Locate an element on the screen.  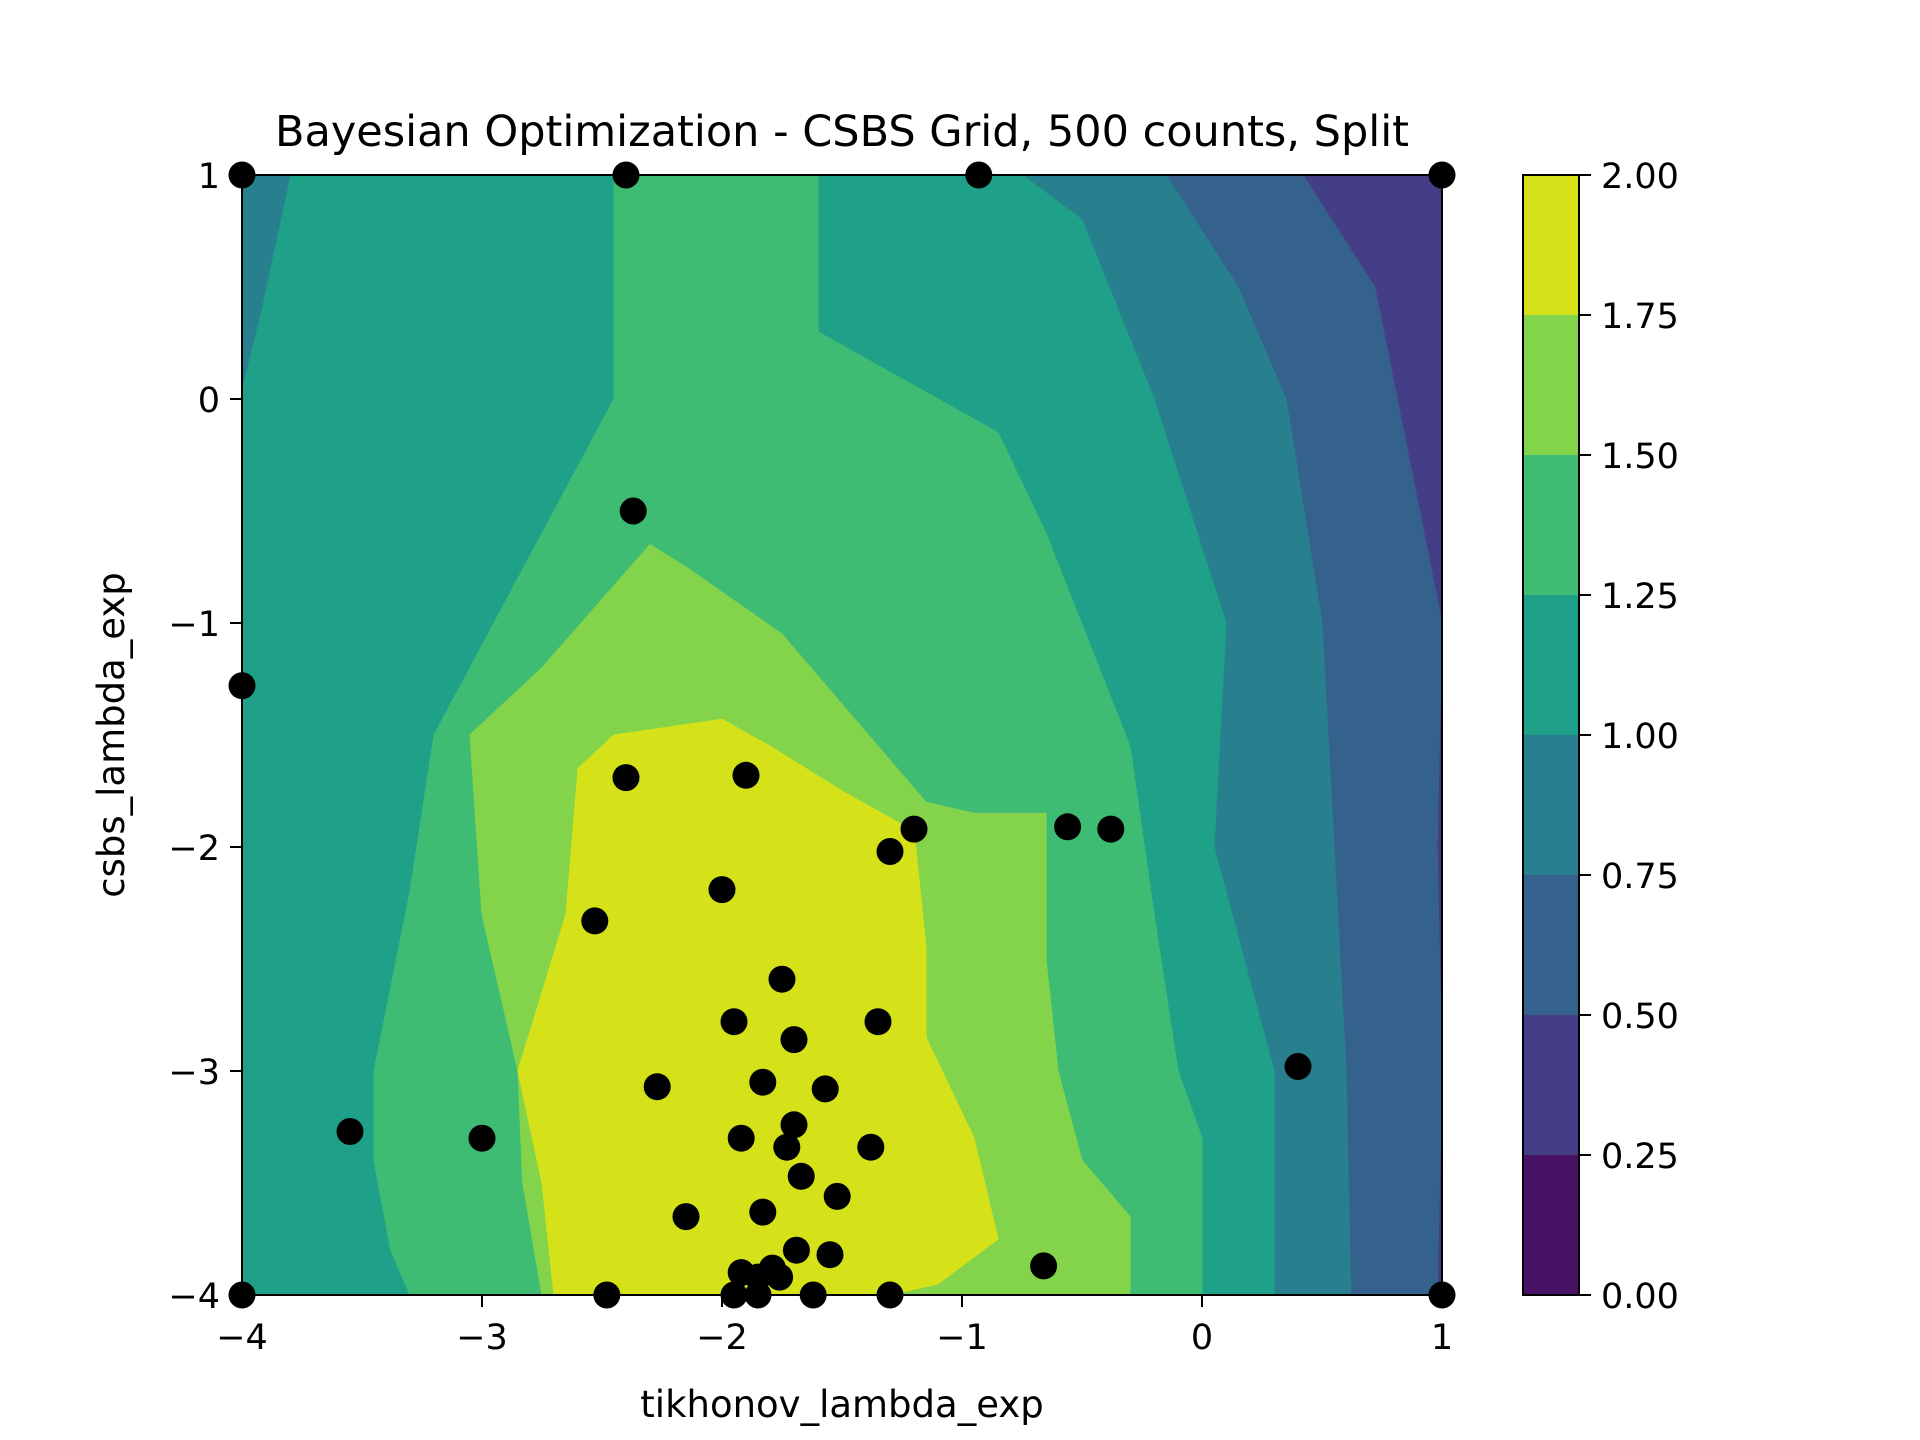
colorbar-ticks: 0.00 0.25 0.50 0.75 1.00 1.25 1.50 1.75 2.00 is located at coordinates (1629, 737).